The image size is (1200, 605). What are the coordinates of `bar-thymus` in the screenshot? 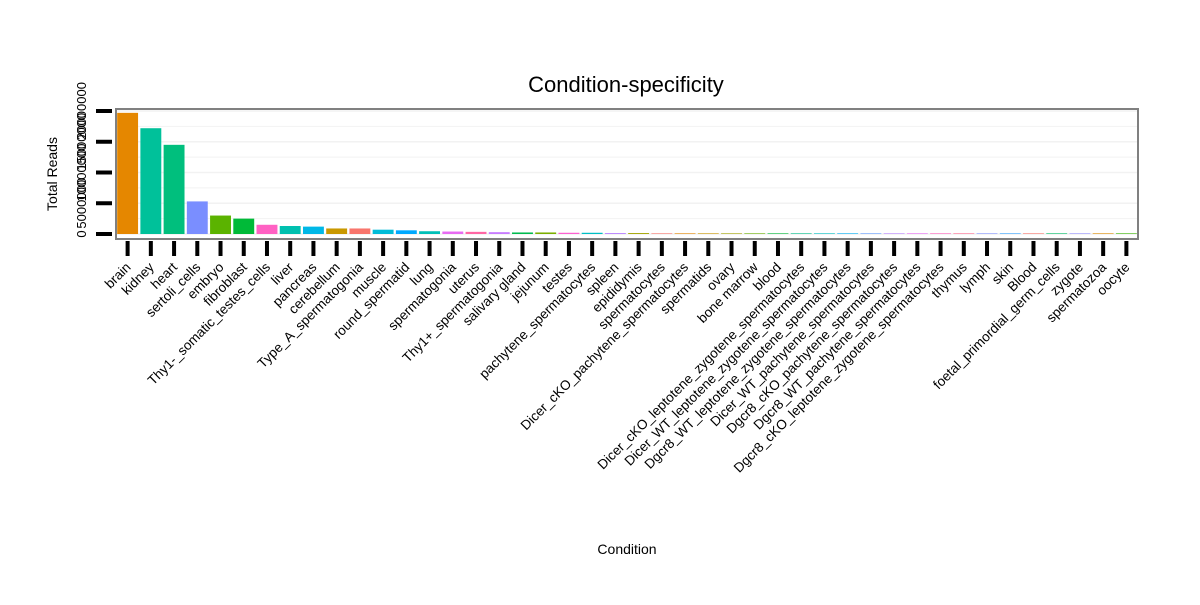 It's located at (964, 233).